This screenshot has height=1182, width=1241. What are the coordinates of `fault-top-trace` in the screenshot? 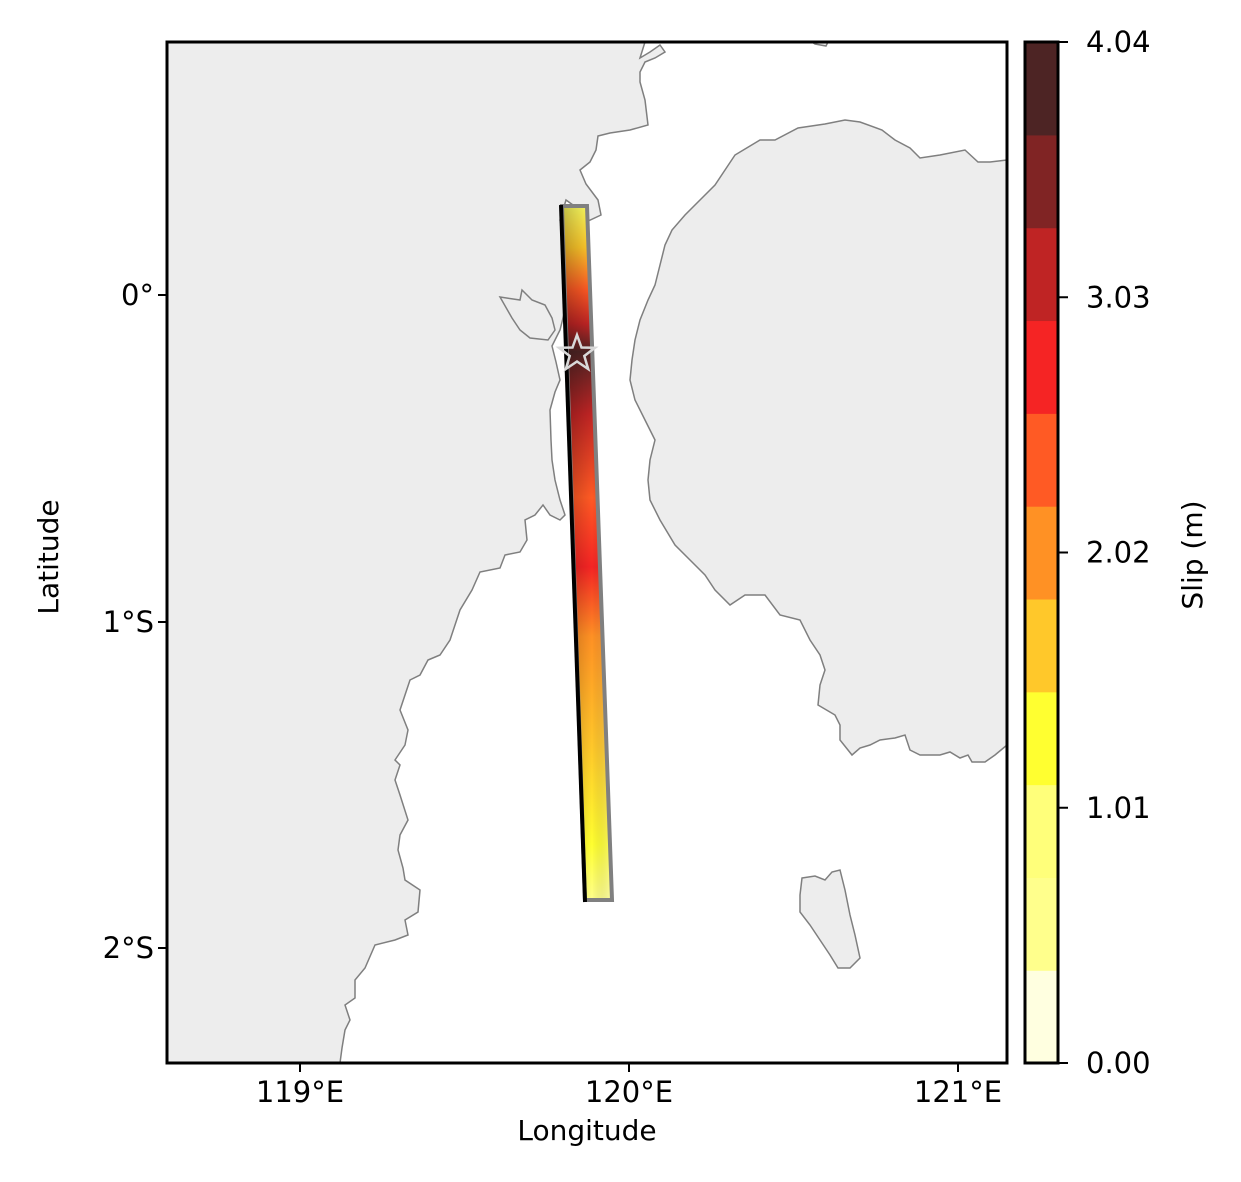 It's located at (573, 553).